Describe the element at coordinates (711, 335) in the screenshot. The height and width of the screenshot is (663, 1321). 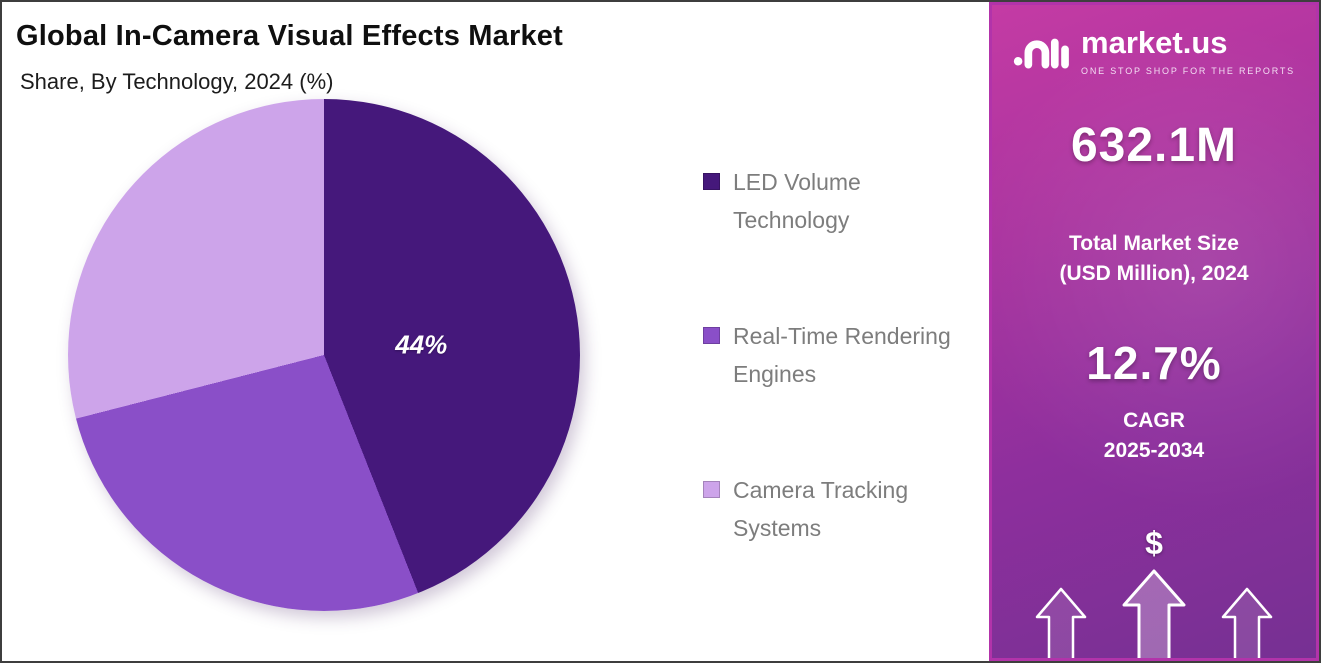
I see `legend-swatch-real-time-rendering` at that location.